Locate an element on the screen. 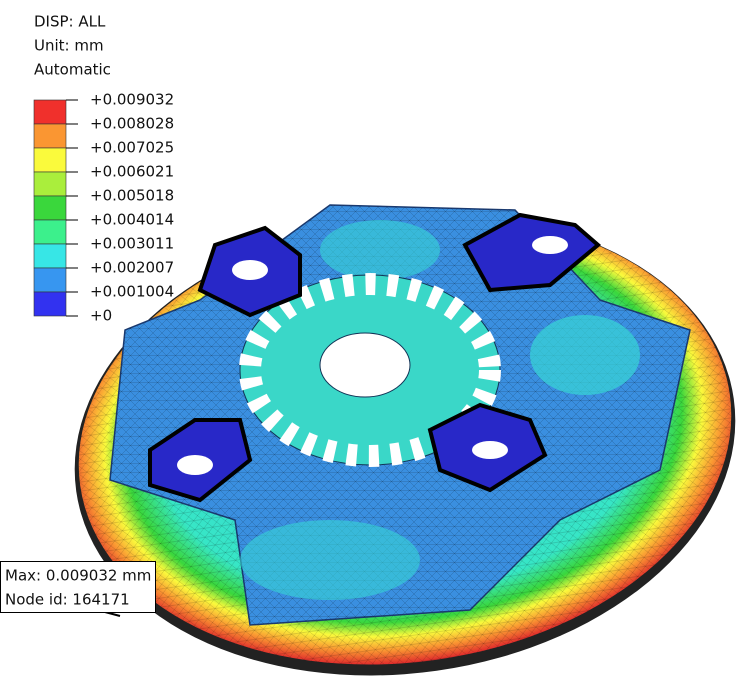 This screenshot has height=684, width=741. legend-label: +0.007025 is located at coordinates (132, 148).